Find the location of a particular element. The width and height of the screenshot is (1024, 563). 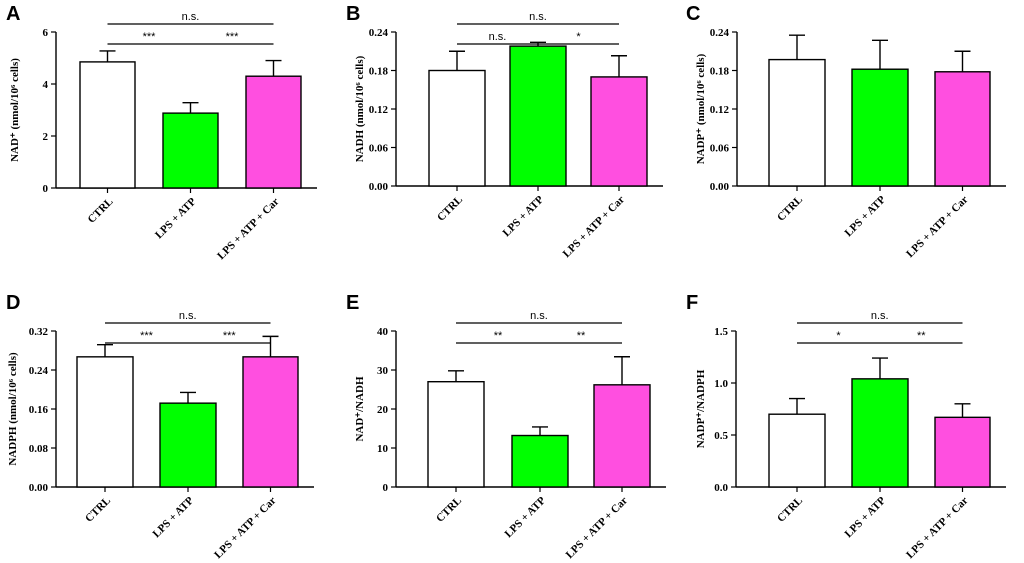

y-tick-label: 1.5 is located at coordinates (721, 332).